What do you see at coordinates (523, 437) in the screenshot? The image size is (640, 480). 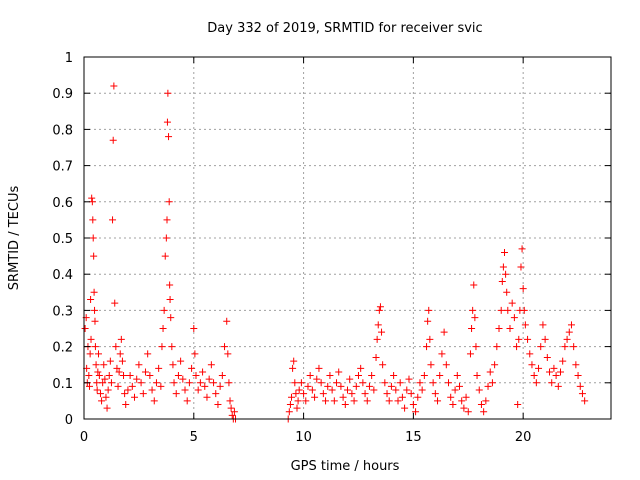 I see `x-tick-label: 20` at bounding box center [523, 437].